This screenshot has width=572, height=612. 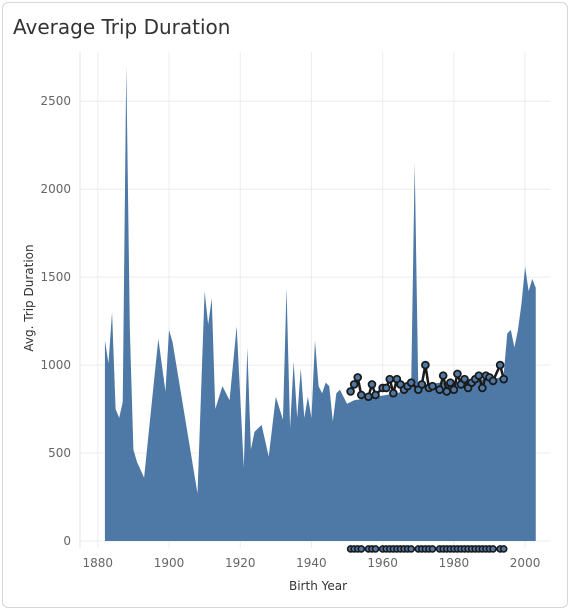 I want to click on y-tick-label: 500, so click(x=59, y=453).